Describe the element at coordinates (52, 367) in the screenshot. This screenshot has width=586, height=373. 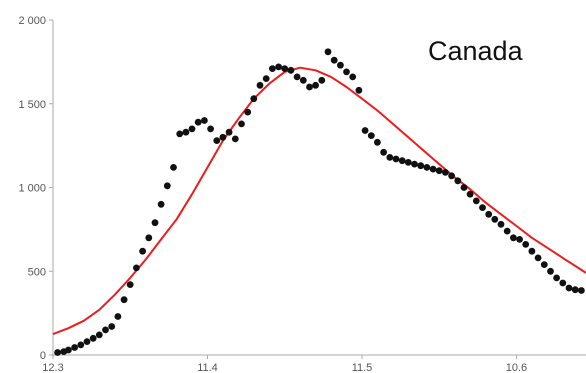
I see `x-tick-label: 12.3` at that location.